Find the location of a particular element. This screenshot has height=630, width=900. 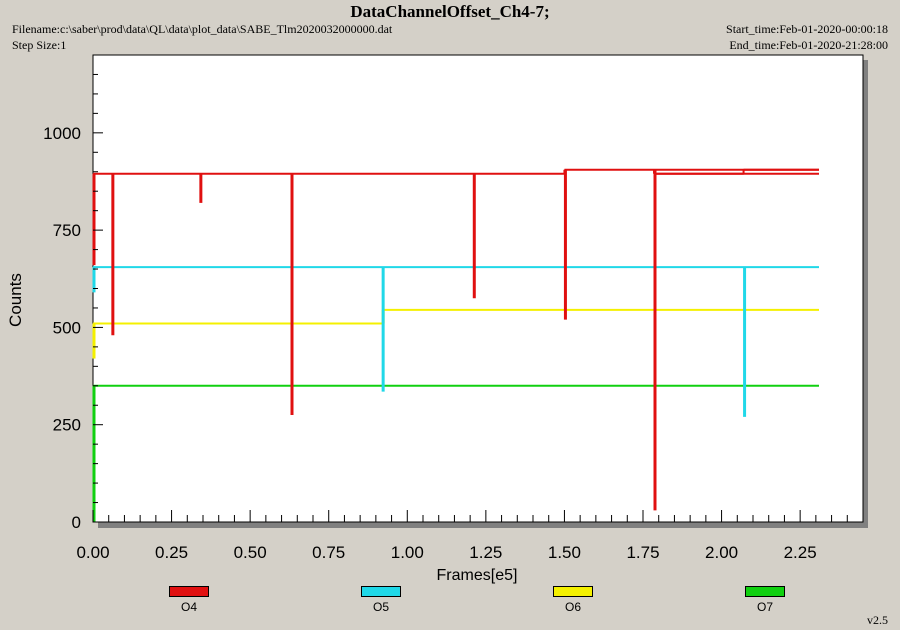

y-tick-label: 250 is located at coordinates (67, 425).